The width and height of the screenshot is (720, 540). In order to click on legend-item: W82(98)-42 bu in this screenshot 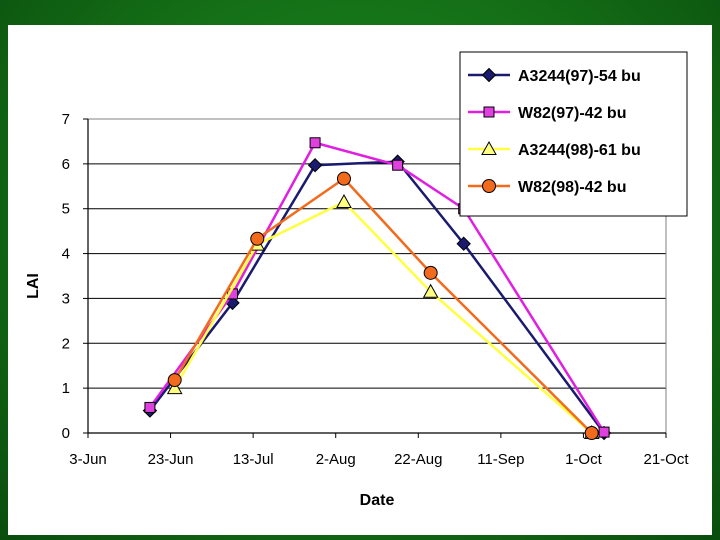, I will do `click(547, 187)`.